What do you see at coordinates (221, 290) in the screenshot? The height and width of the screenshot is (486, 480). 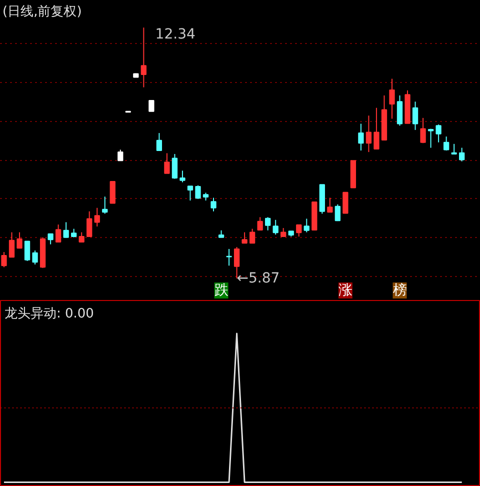 I see `text: 跌` at bounding box center [221, 290].